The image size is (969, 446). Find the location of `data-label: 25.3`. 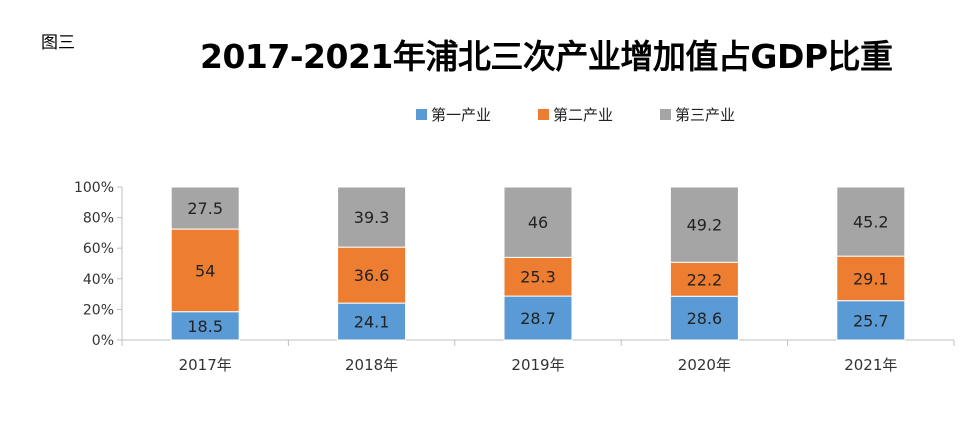

data-label: 25.3 is located at coordinates (538, 277).